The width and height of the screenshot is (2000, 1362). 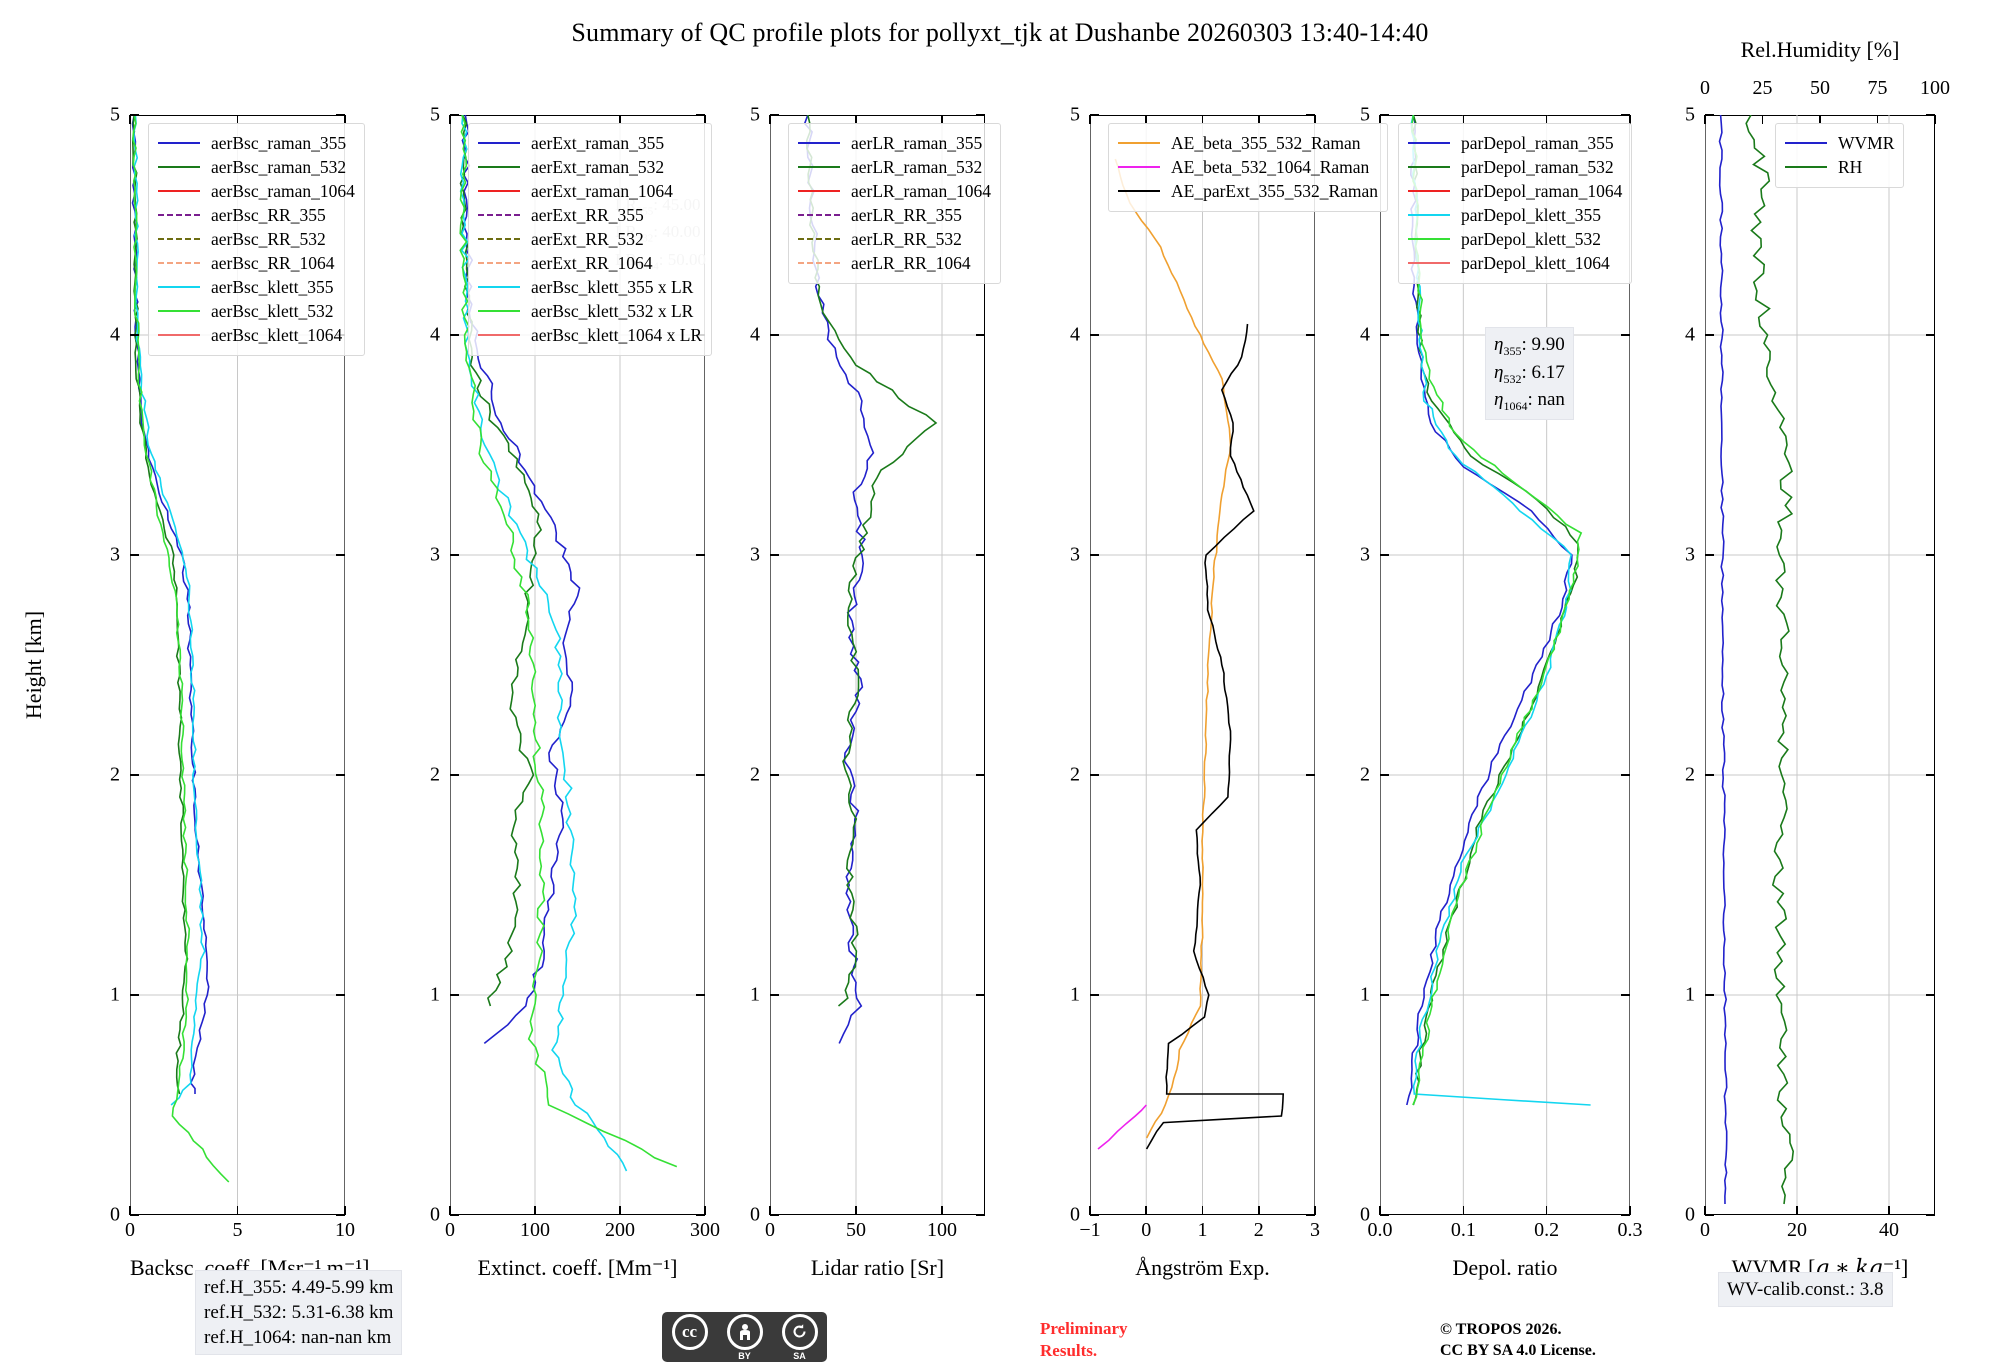 I want to click on legend-label: aerExt_RR_1064, so click(x=592, y=262).